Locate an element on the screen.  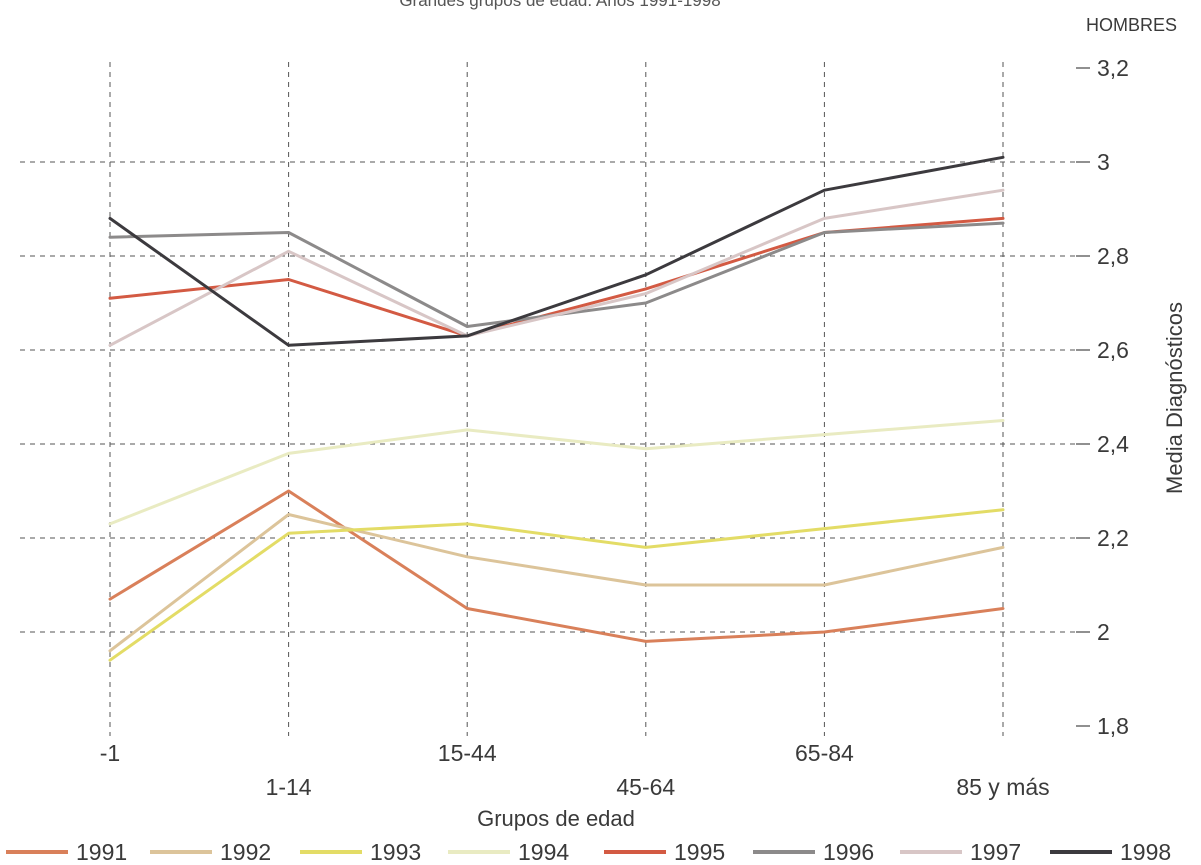
series-line-1995 is located at coordinates (556, 277).